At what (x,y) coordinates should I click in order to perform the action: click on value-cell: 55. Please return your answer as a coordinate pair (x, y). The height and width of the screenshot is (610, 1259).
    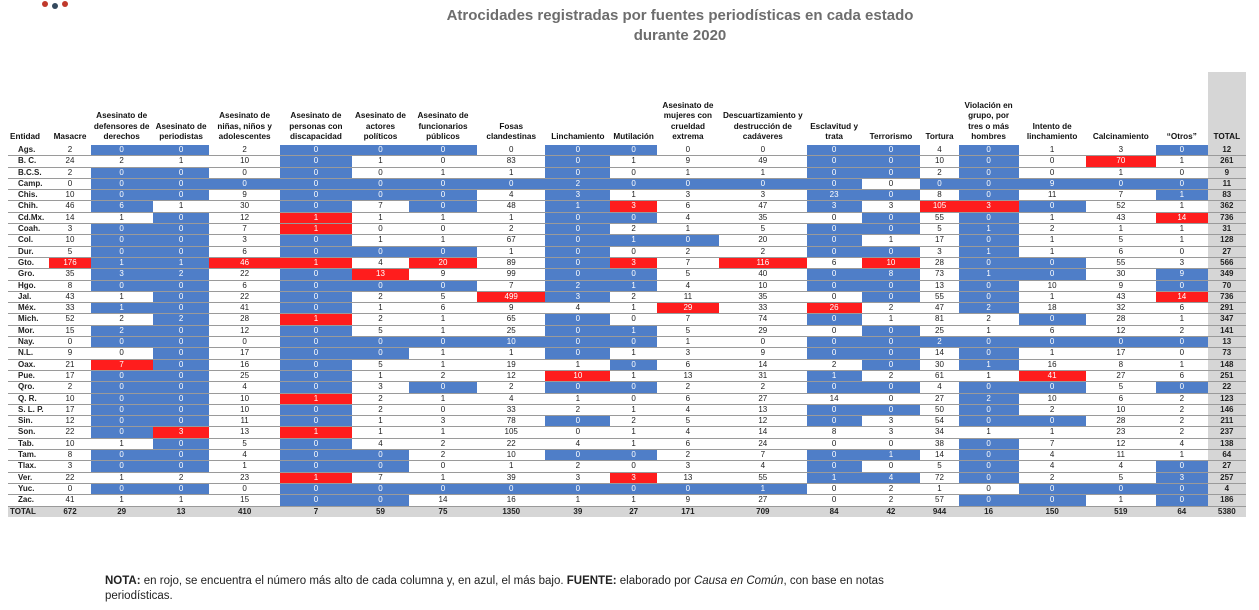
    Looking at the image, I should click on (762, 478).